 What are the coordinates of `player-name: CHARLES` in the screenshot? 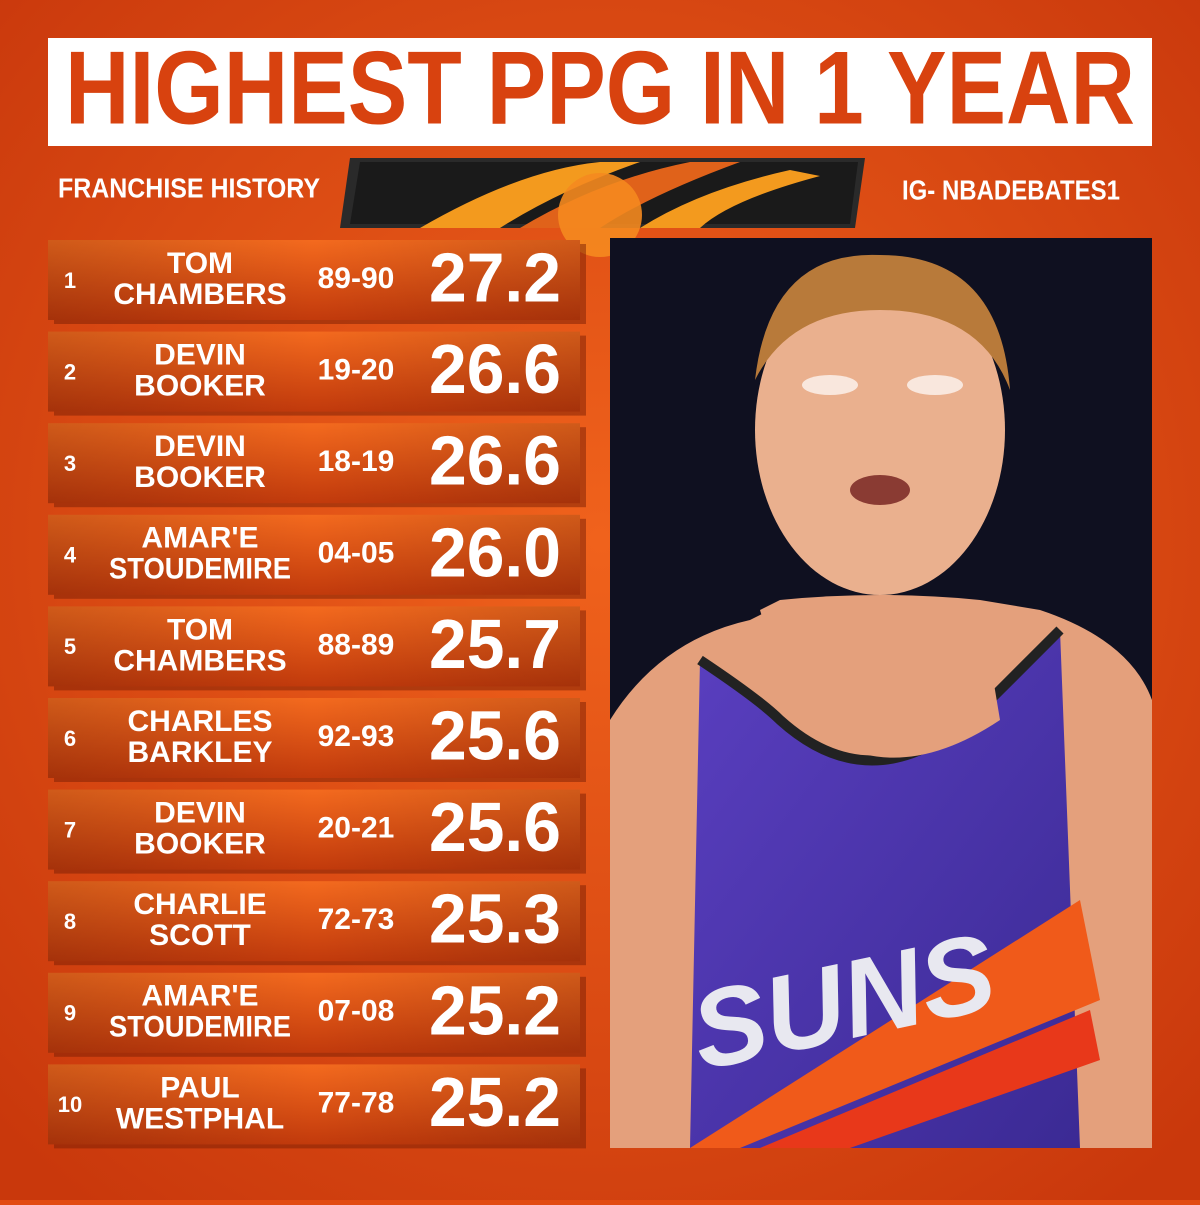 It's located at (199, 721).